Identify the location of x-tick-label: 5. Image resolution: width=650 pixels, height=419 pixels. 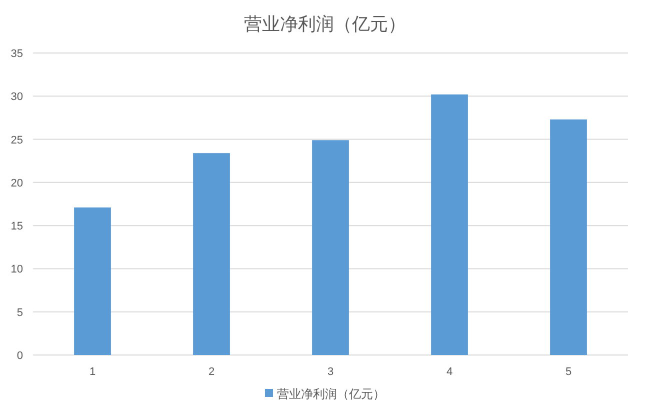
(568, 372).